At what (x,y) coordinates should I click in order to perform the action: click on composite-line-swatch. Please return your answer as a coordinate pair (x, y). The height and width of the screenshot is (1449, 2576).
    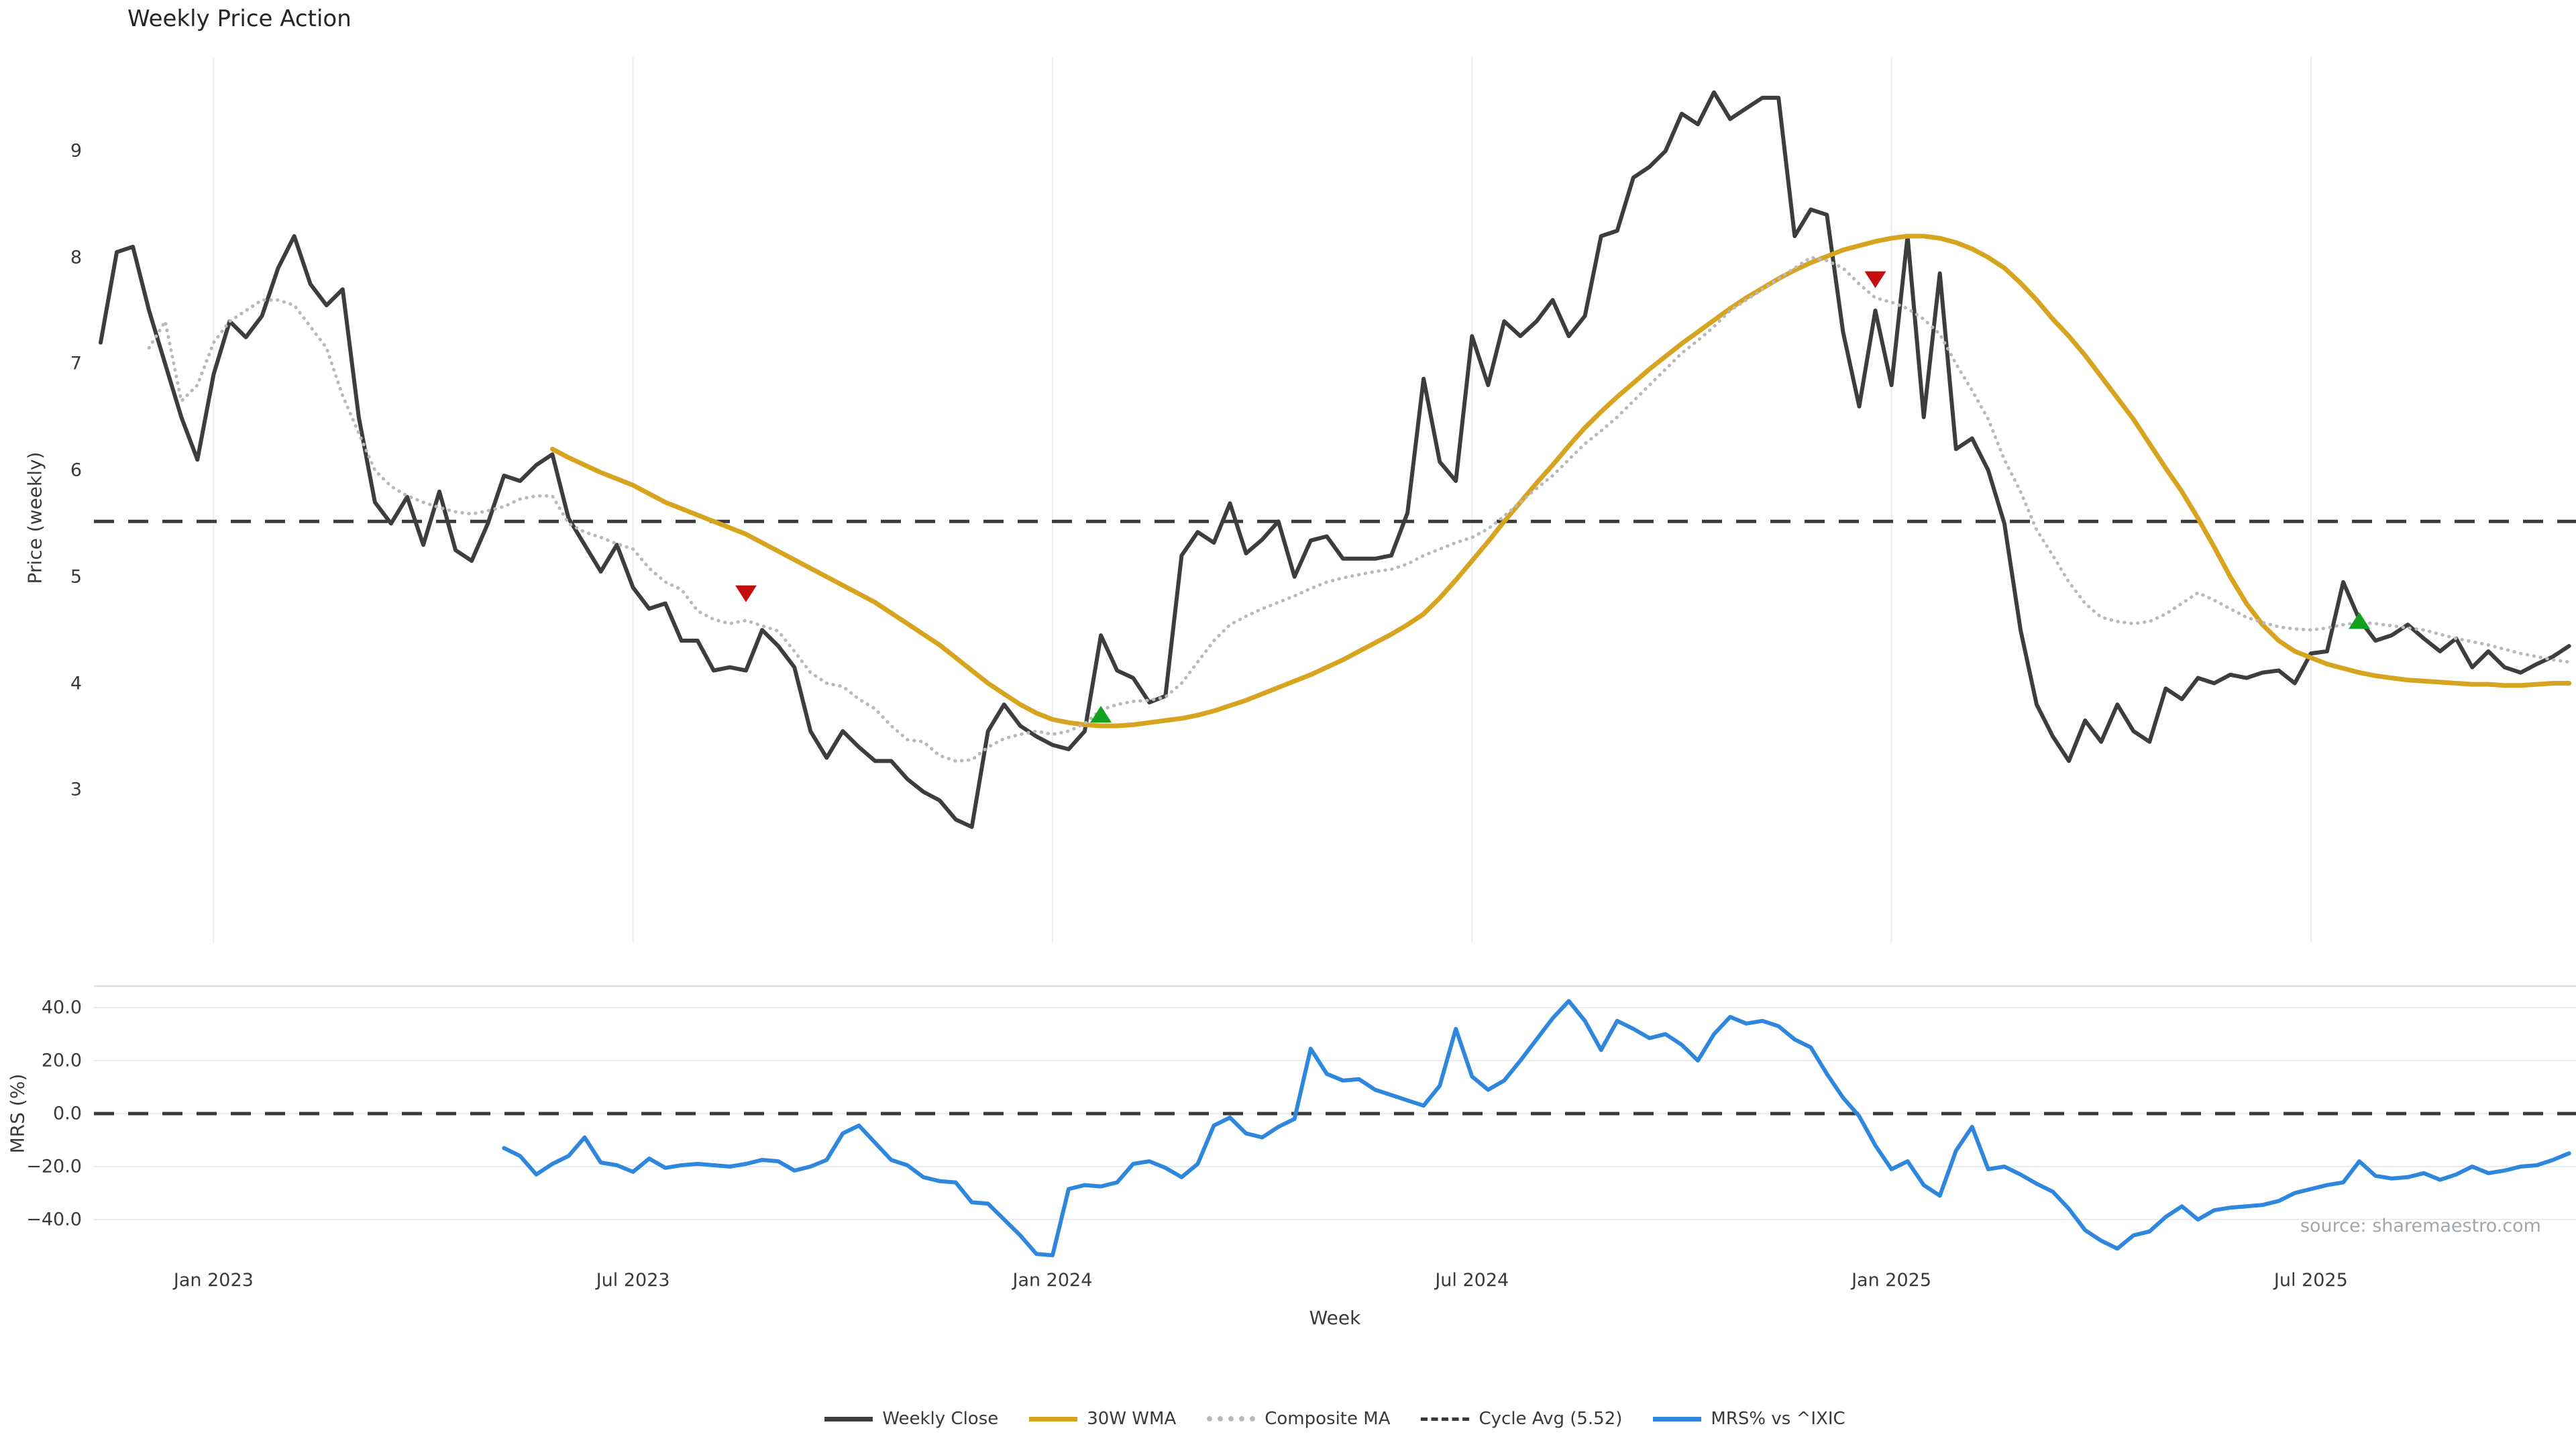
    Looking at the image, I should click on (1231, 1418).